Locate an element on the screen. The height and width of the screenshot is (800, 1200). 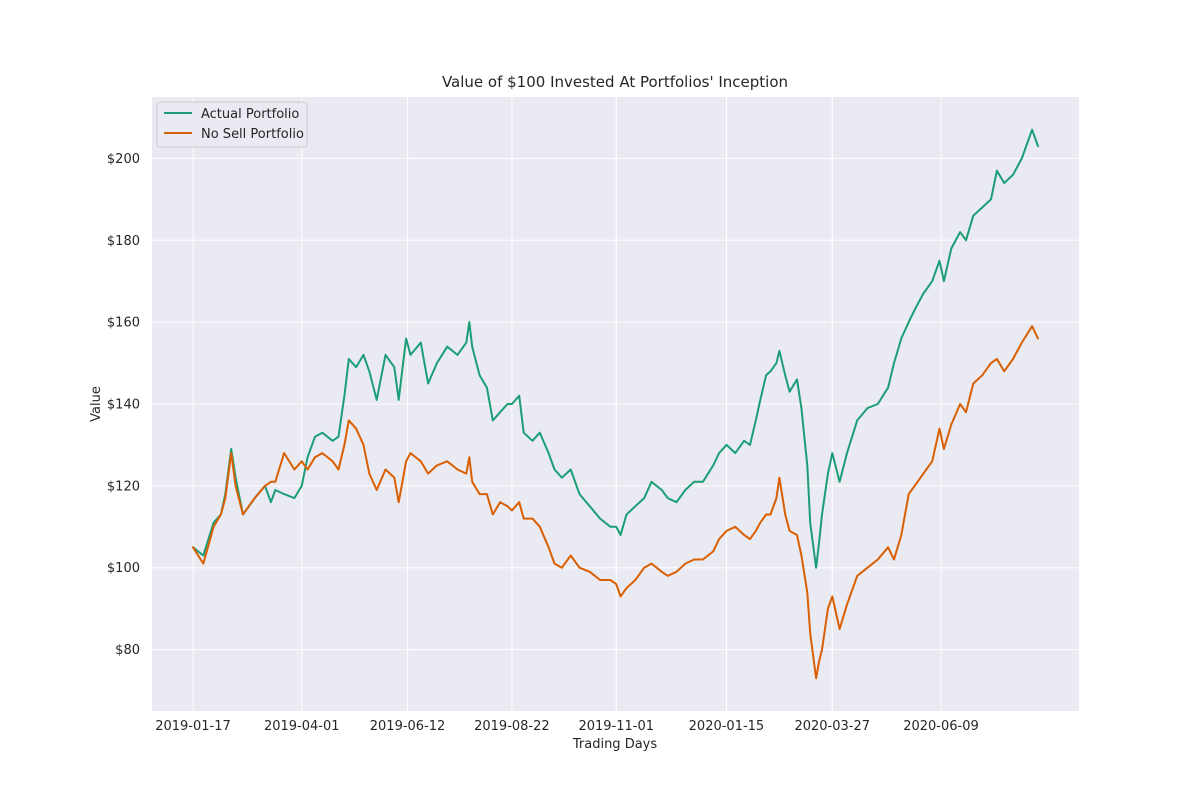
y-tick-label: $160 is located at coordinates (123, 323).